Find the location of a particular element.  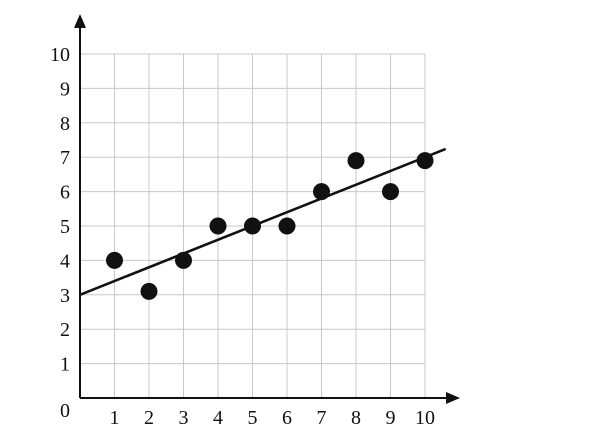

y-tick-label: 1 is located at coordinates (65, 365).